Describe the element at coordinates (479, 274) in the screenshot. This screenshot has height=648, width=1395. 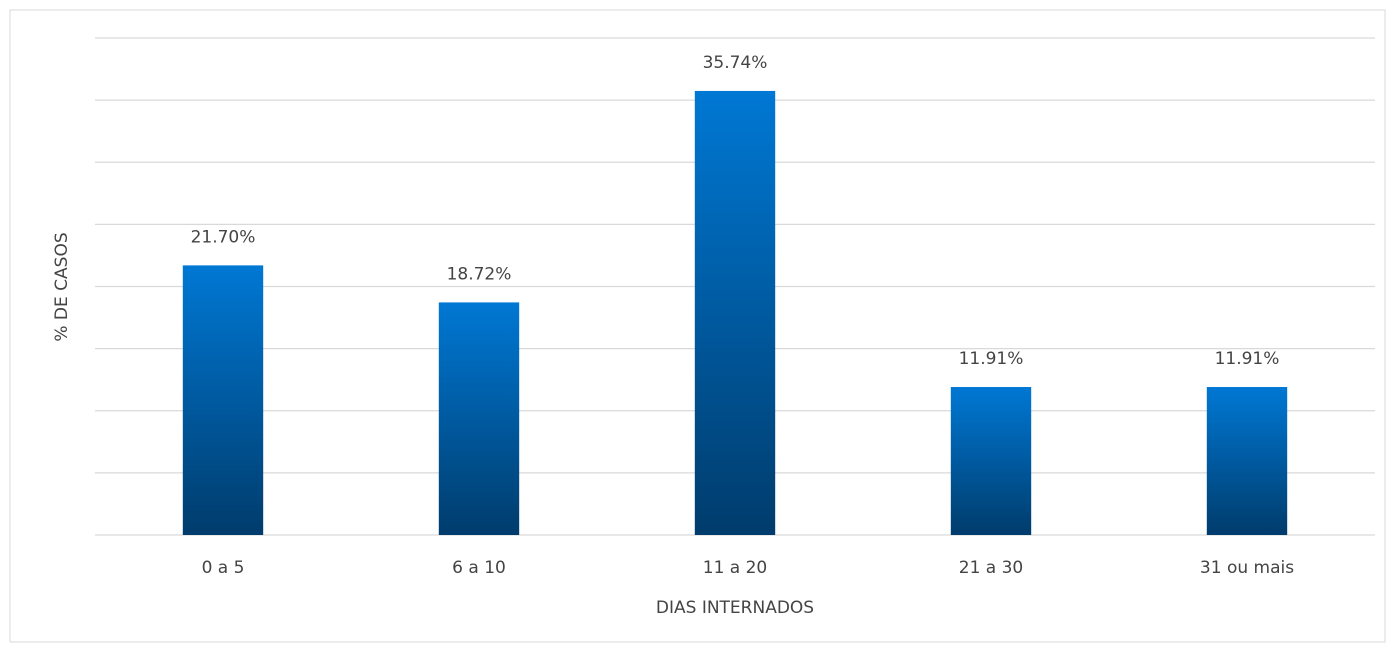
I see `value-label: 18.72%` at that location.